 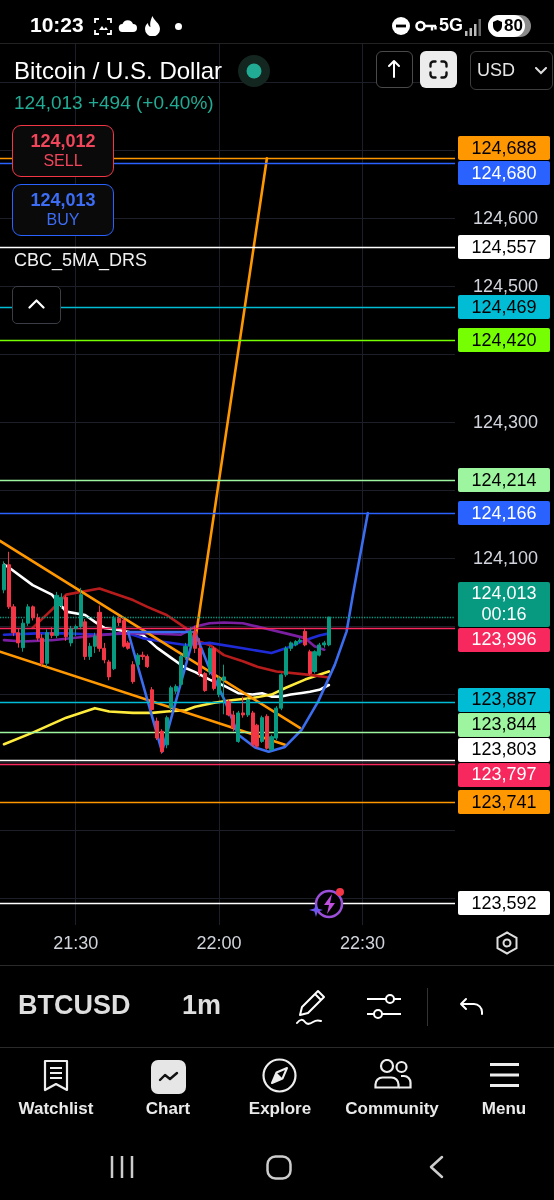 What do you see at coordinates (504, 340) in the screenshot?
I see `ref-line-label: 124,420` at bounding box center [504, 340].